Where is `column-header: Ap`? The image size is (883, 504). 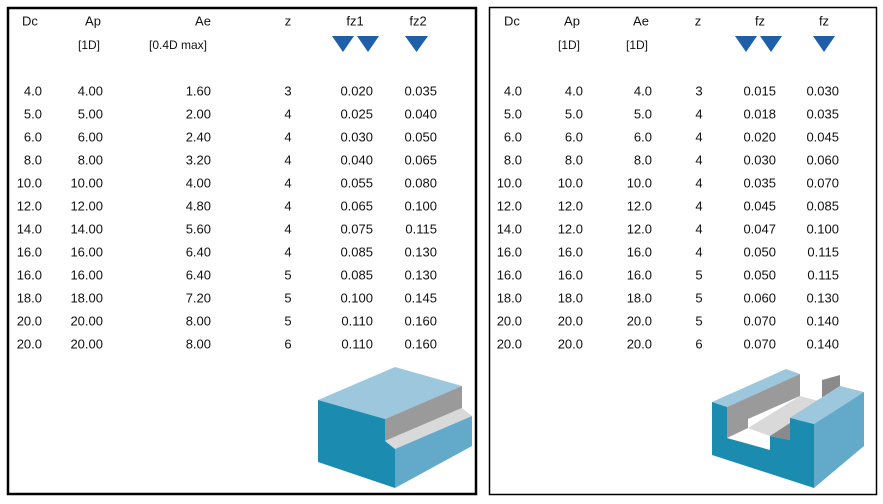 column-header: Ap is located at coordinates (572, 20).